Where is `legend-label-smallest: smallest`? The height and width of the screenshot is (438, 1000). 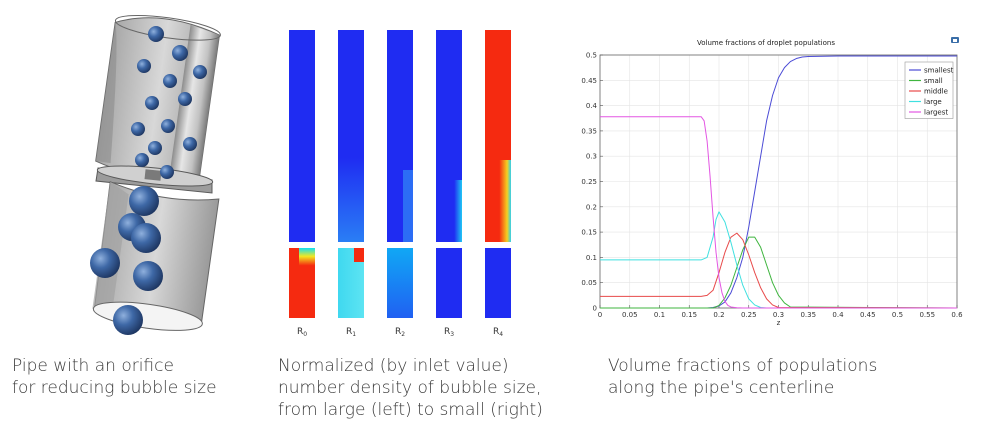
legend-label-smallest: smallest is located at coordinates (939, 71).